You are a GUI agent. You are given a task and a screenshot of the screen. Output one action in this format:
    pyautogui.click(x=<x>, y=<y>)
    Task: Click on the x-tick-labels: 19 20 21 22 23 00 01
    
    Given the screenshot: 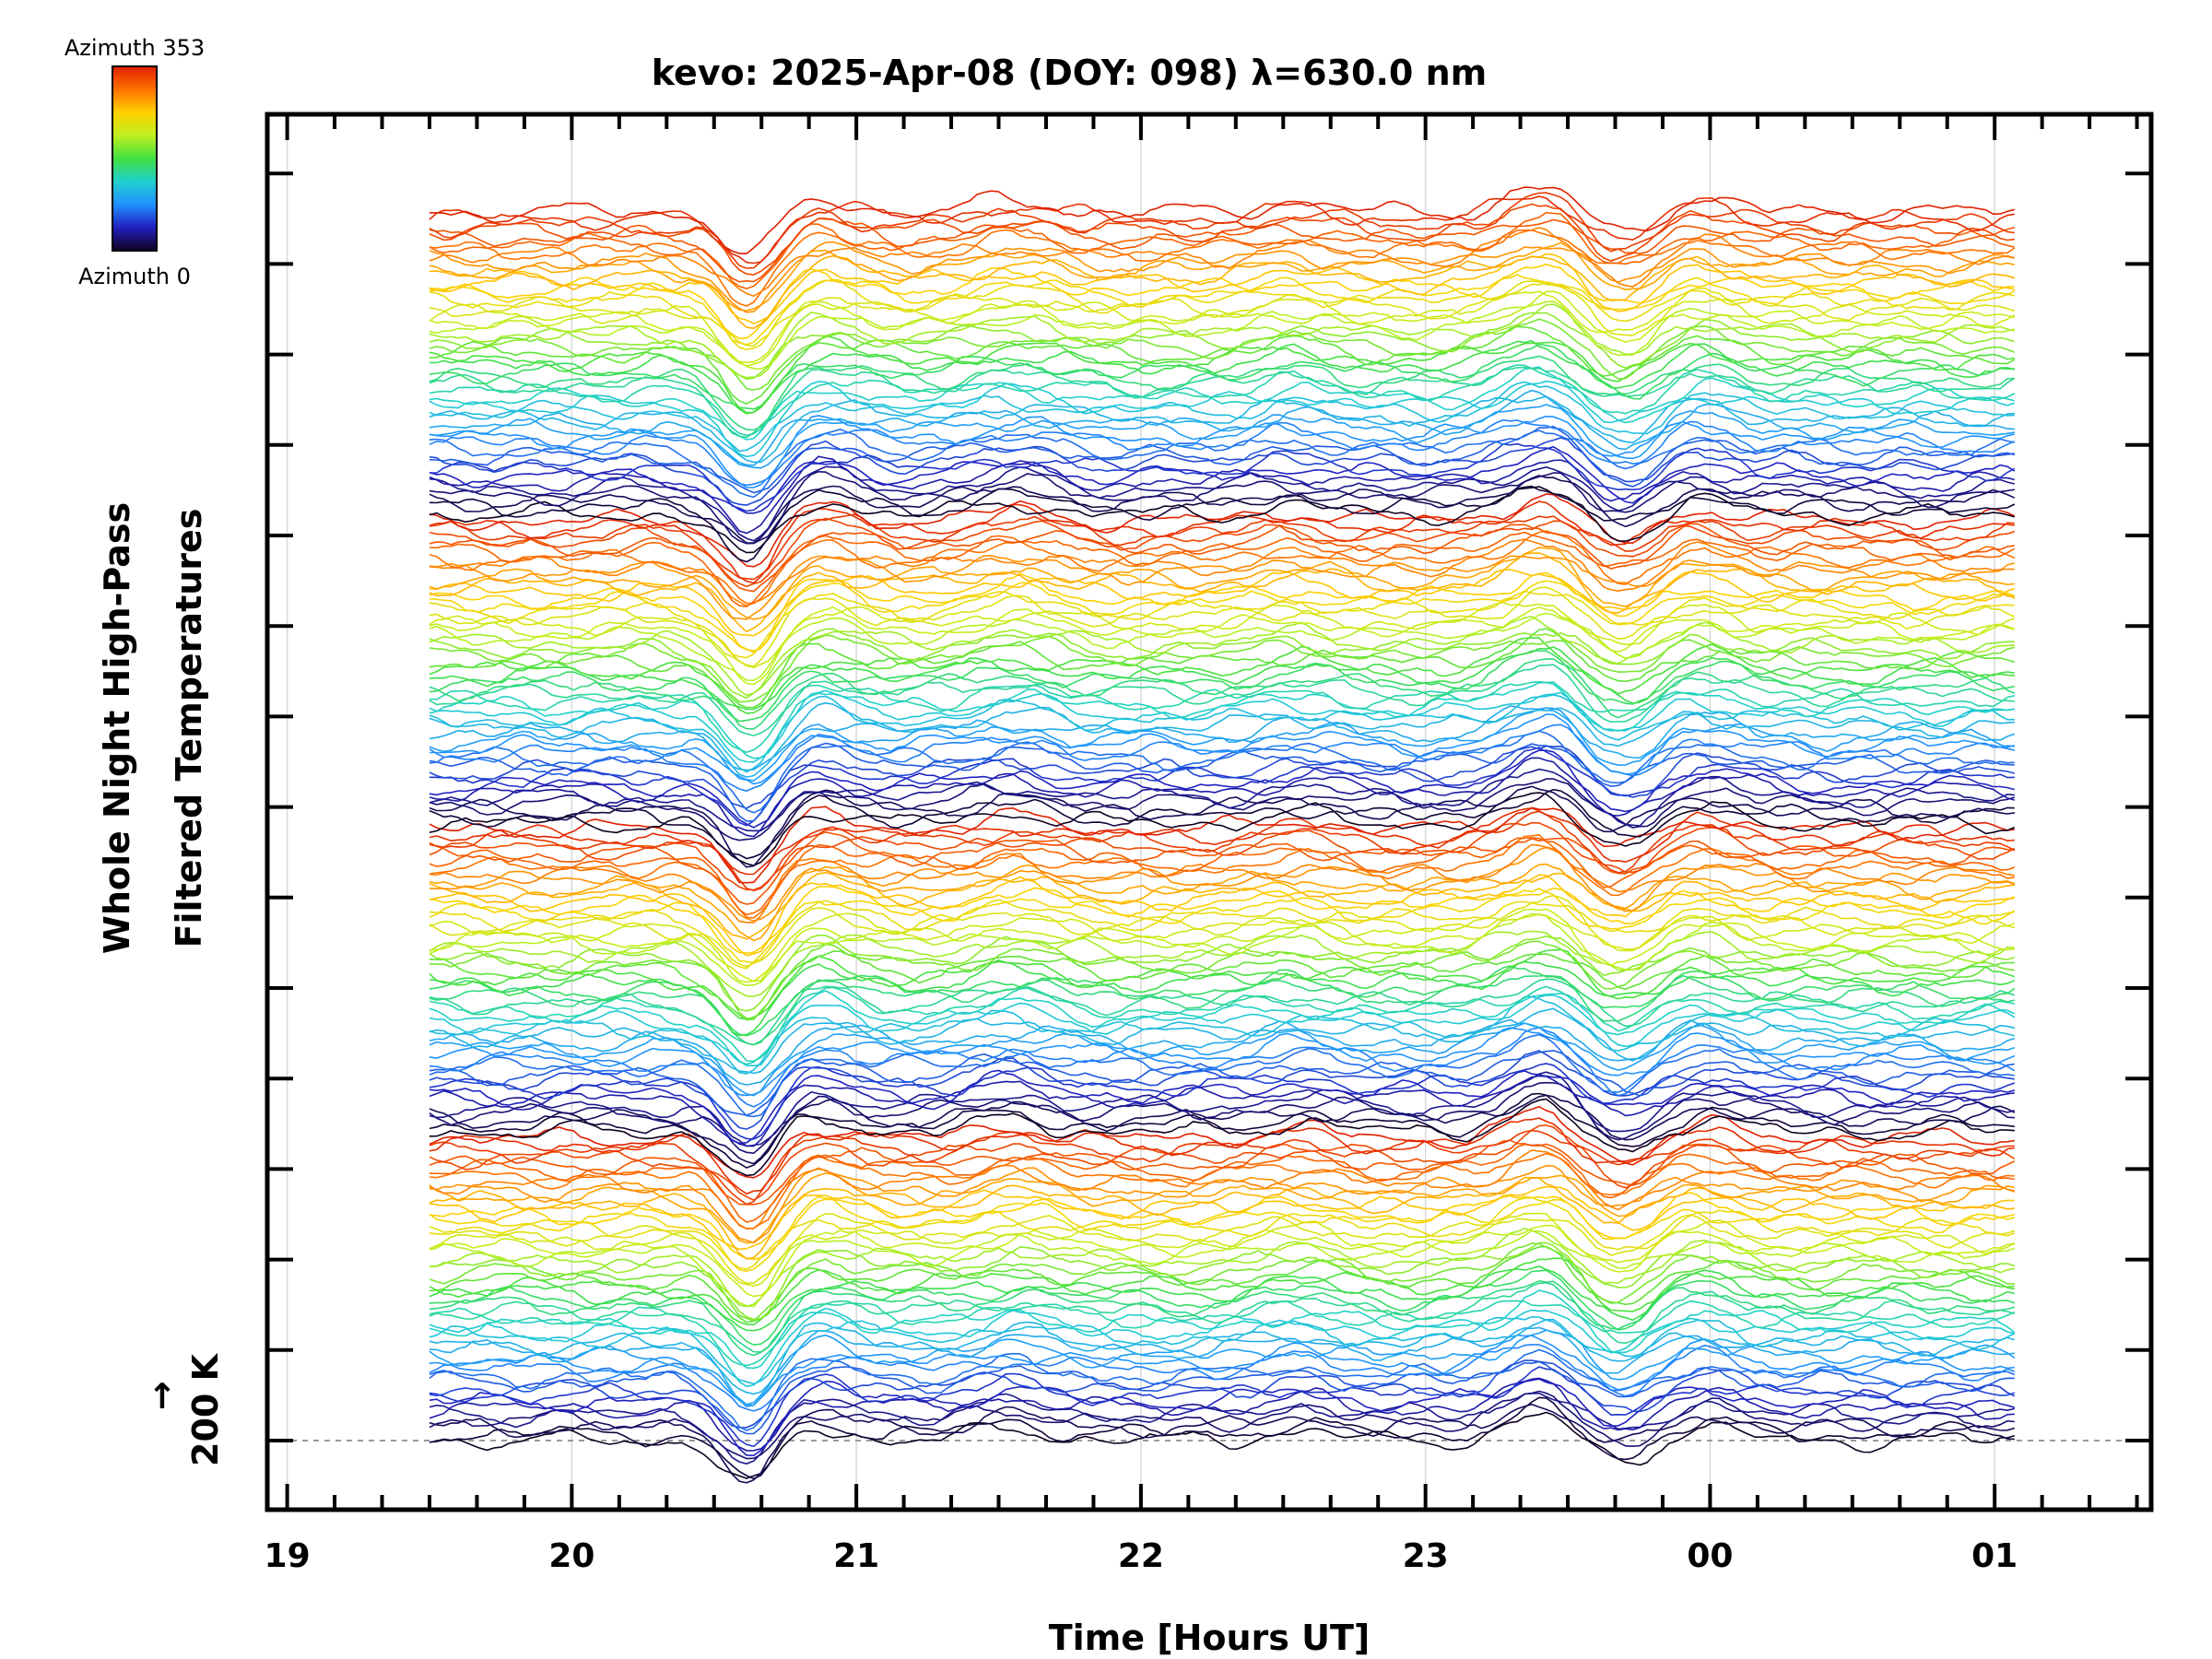 What is the action you would take?
    pyautogui.click(x=1141, y=1556)
    